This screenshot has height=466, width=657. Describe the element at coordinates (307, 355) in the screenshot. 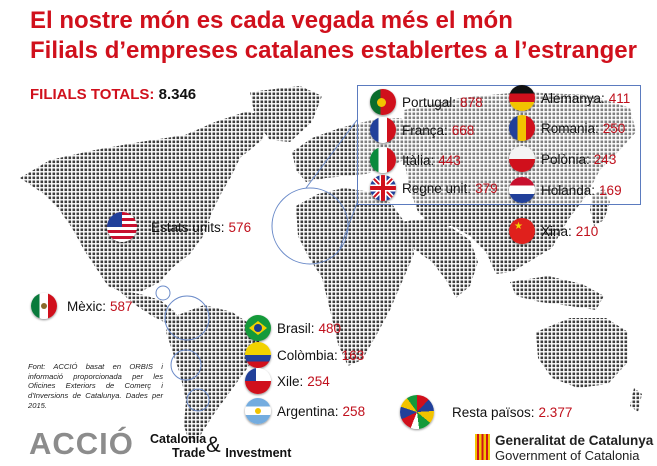

I see `country-name: Colòmbia:` at that location.